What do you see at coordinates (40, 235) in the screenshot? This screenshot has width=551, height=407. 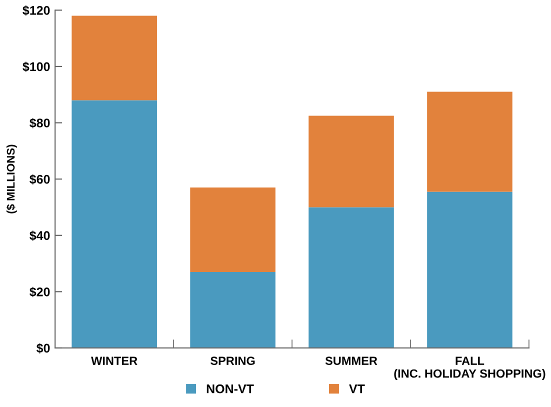 I see `y-tick-label: $40` at bounding box center [40, 235].